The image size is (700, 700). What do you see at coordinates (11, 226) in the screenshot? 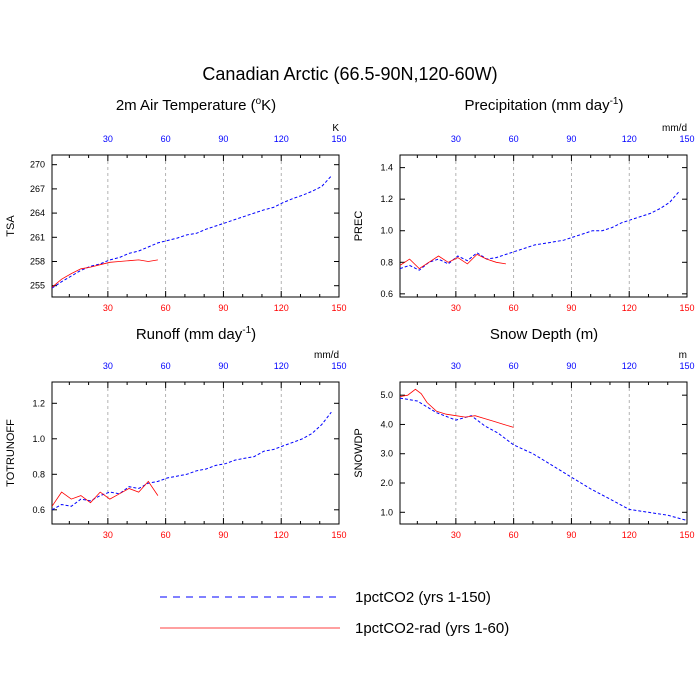
I see `y-axis-label: TSA` at bounding box center [11, 226].